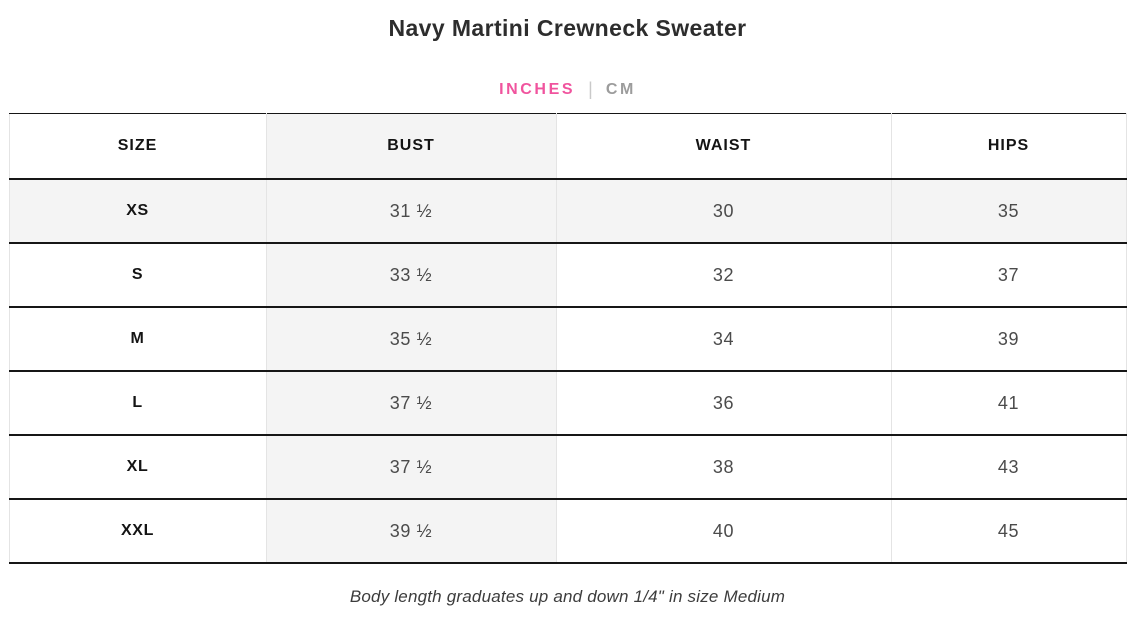 The width and height of the screenshot is (1135, 622). What do you see at coordinates (723, 275) in the screenshot?
I see `waist-cell: 32` at bounding box center [723, 275].